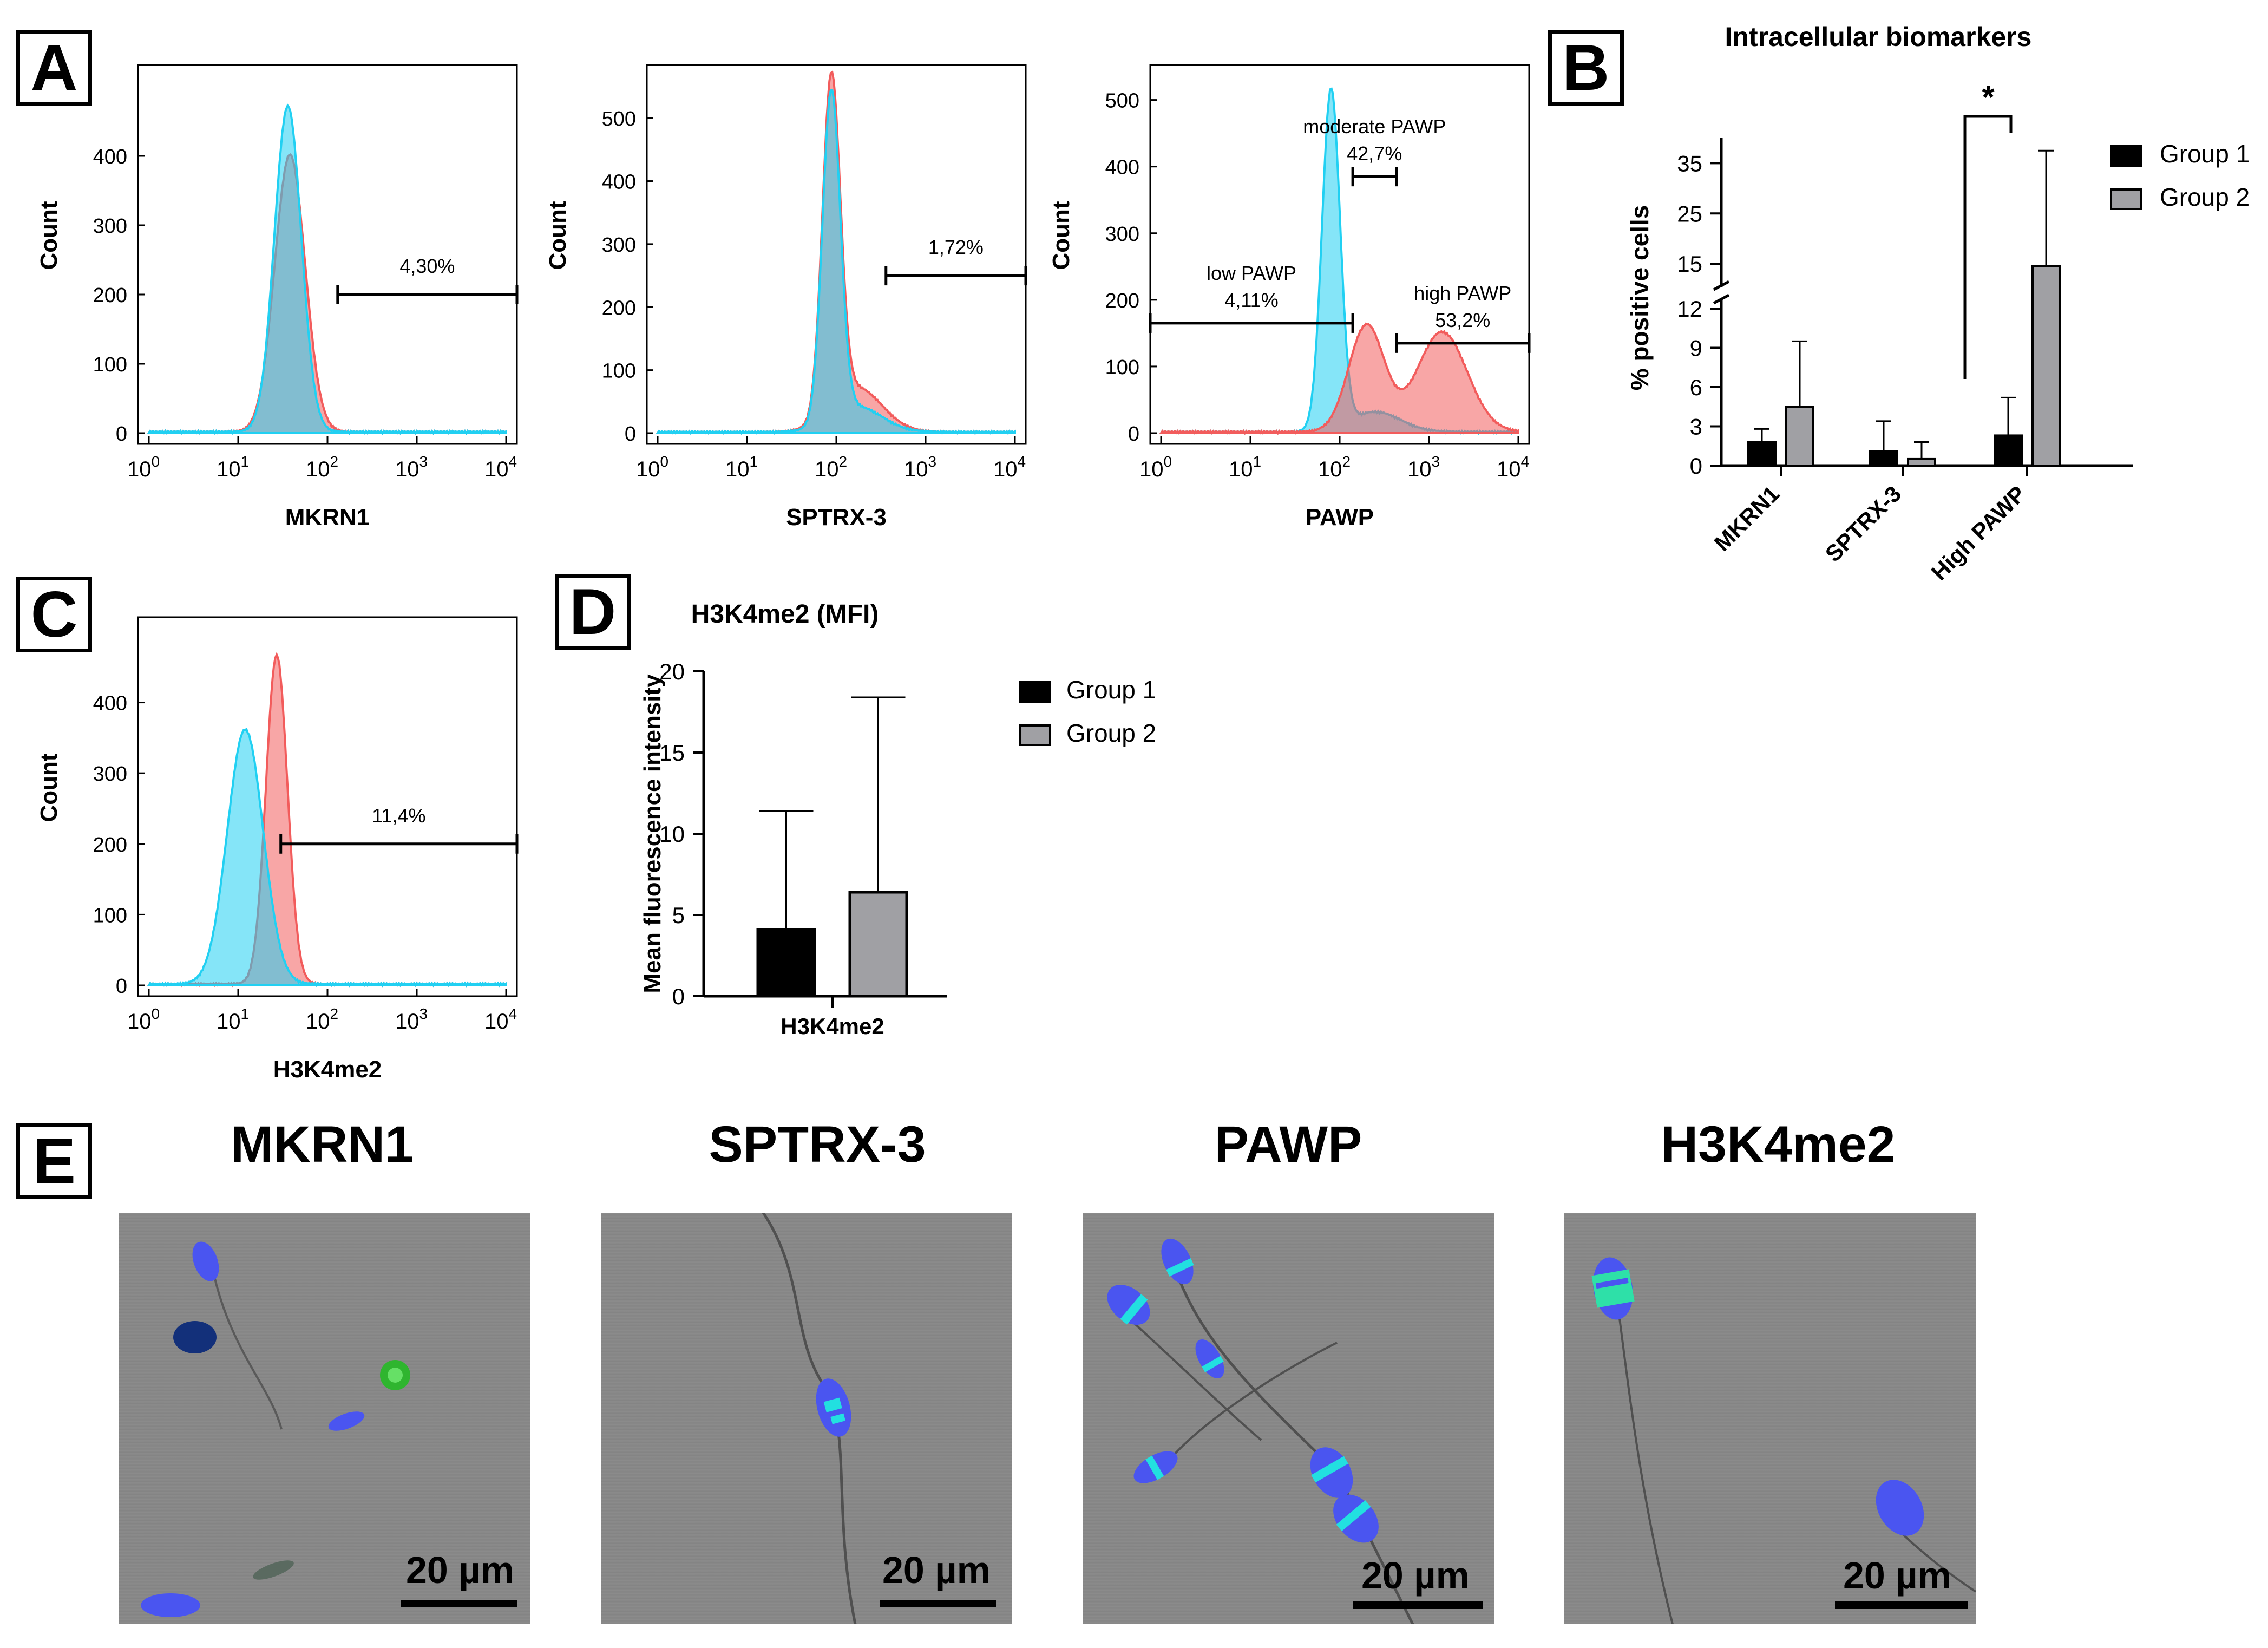 This screenshot has height=1648, width=2268. Describe the element at coordinates (1696, 387) in the screenshot. I see `y-tick-label: 6` at that location.